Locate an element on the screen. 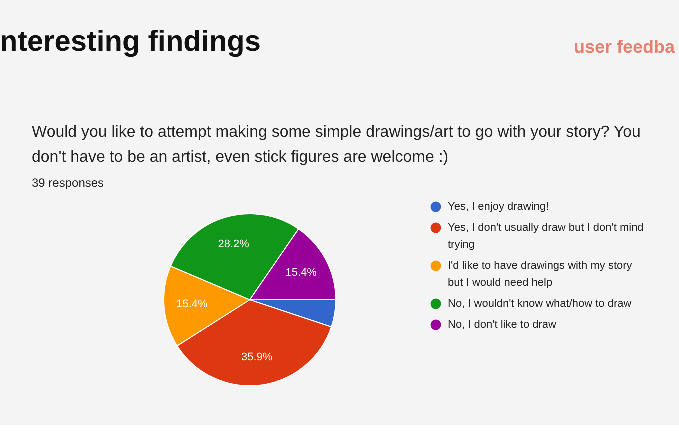 This screenshot has height=436, width=679. legend-label: Yes, I don't usually draw but I don't mind trying is located at coordinates (546, 236).